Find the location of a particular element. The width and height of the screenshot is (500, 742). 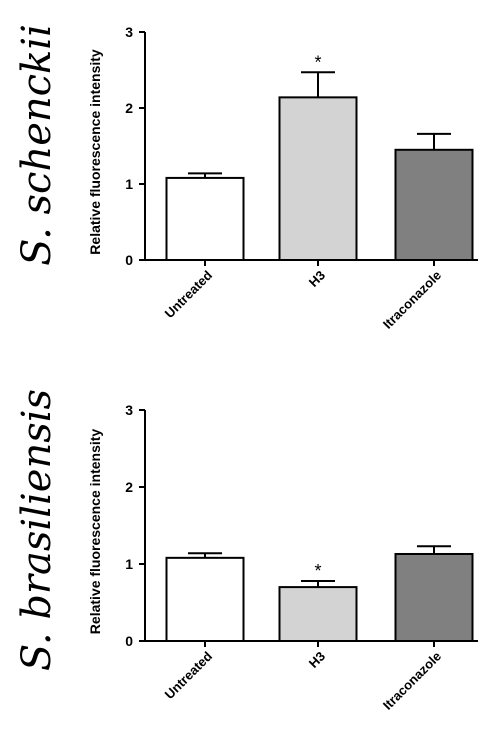

panel-title: S. brasiliensis is located at coordinates (37, 530).